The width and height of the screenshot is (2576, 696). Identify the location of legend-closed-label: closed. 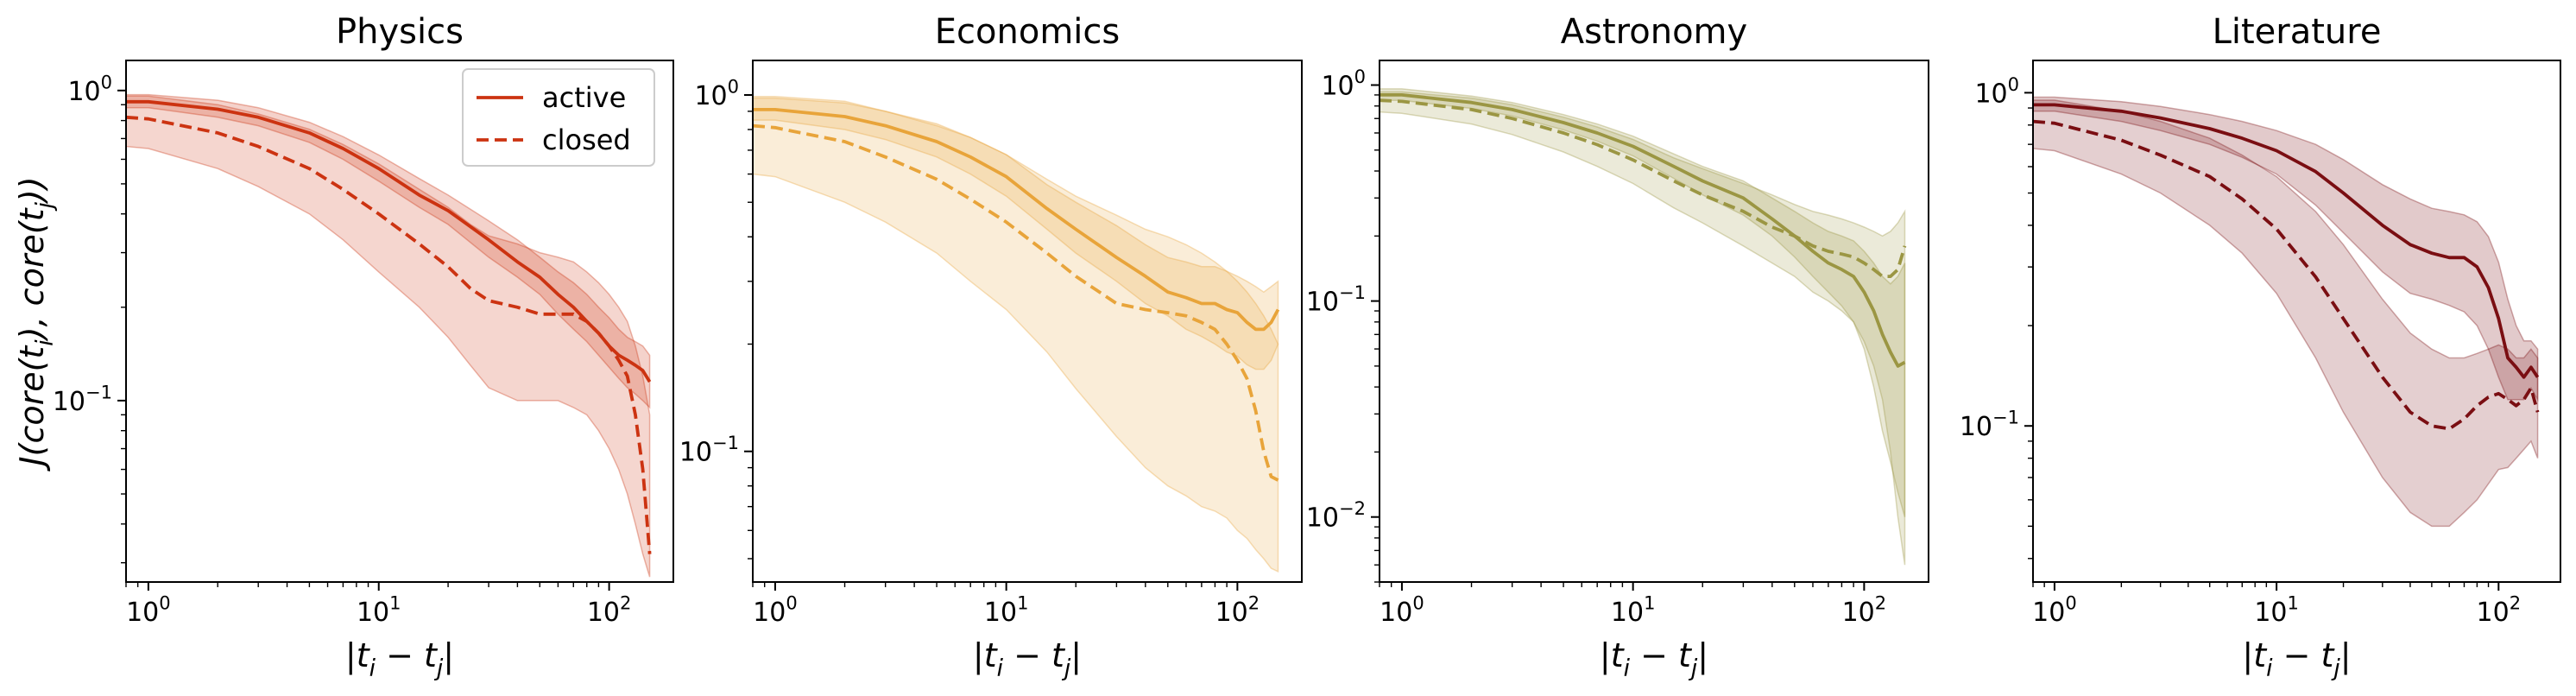
(586, 139).